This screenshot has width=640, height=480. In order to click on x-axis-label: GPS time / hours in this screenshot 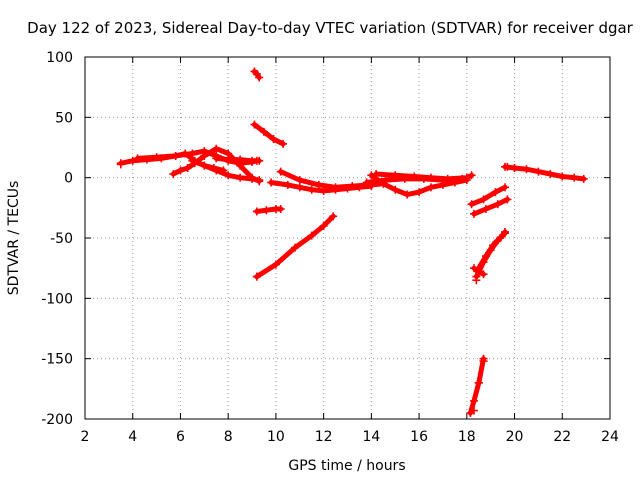, I will do `click(346, 466)`.